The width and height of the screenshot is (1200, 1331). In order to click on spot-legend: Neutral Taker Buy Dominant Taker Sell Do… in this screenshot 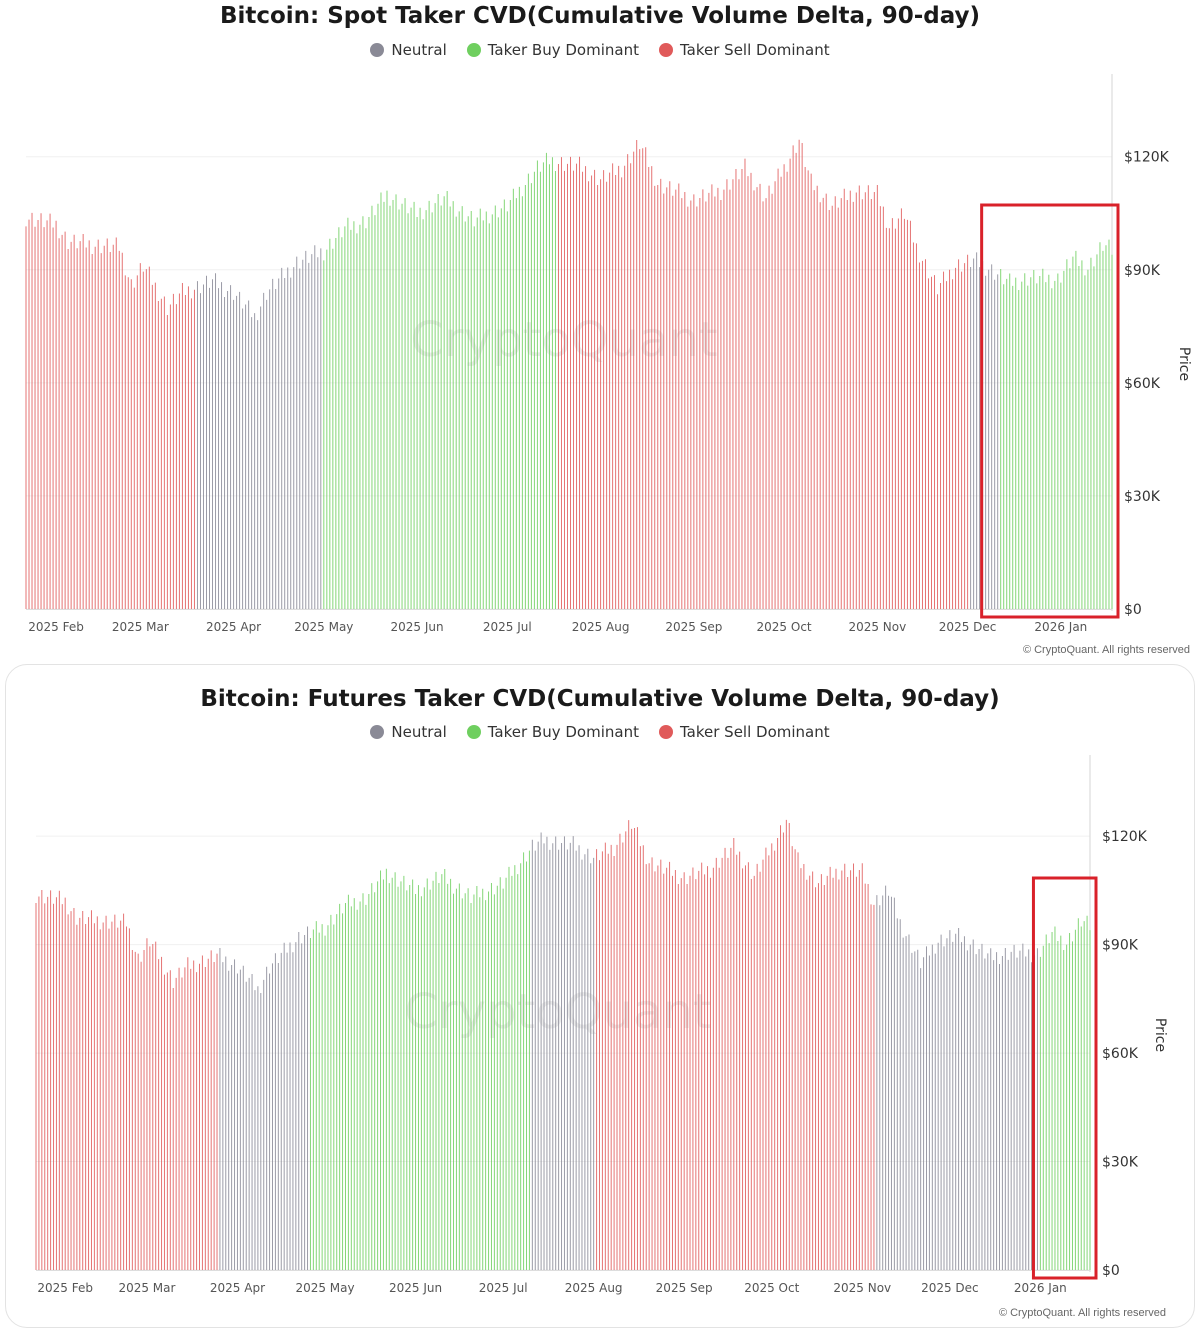, I will do `click(600, 50)`.